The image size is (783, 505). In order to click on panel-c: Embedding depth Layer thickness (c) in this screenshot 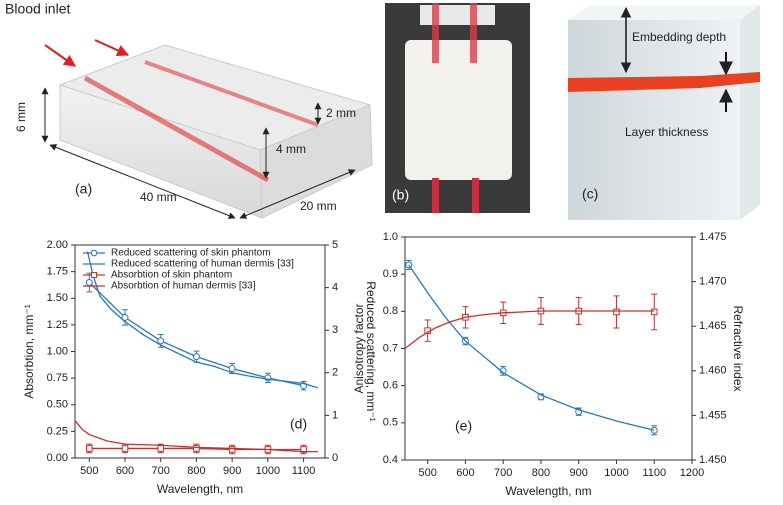, I will do `click(664, 112)`.